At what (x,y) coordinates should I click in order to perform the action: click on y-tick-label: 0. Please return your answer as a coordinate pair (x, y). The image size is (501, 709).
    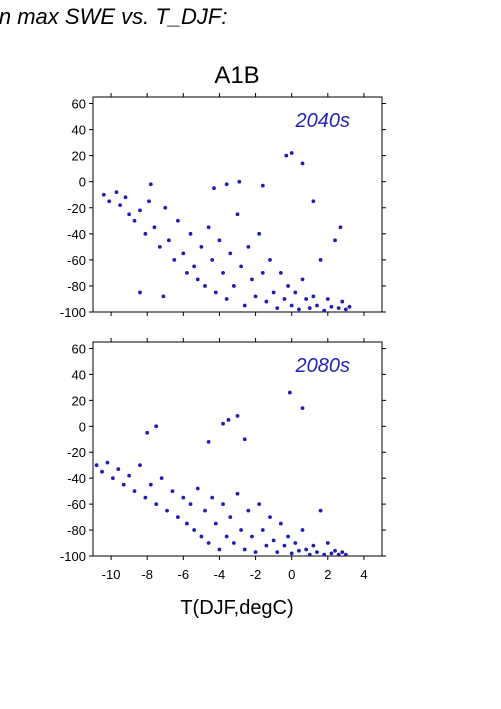
    Looking at the image, I should click on (82, 426).